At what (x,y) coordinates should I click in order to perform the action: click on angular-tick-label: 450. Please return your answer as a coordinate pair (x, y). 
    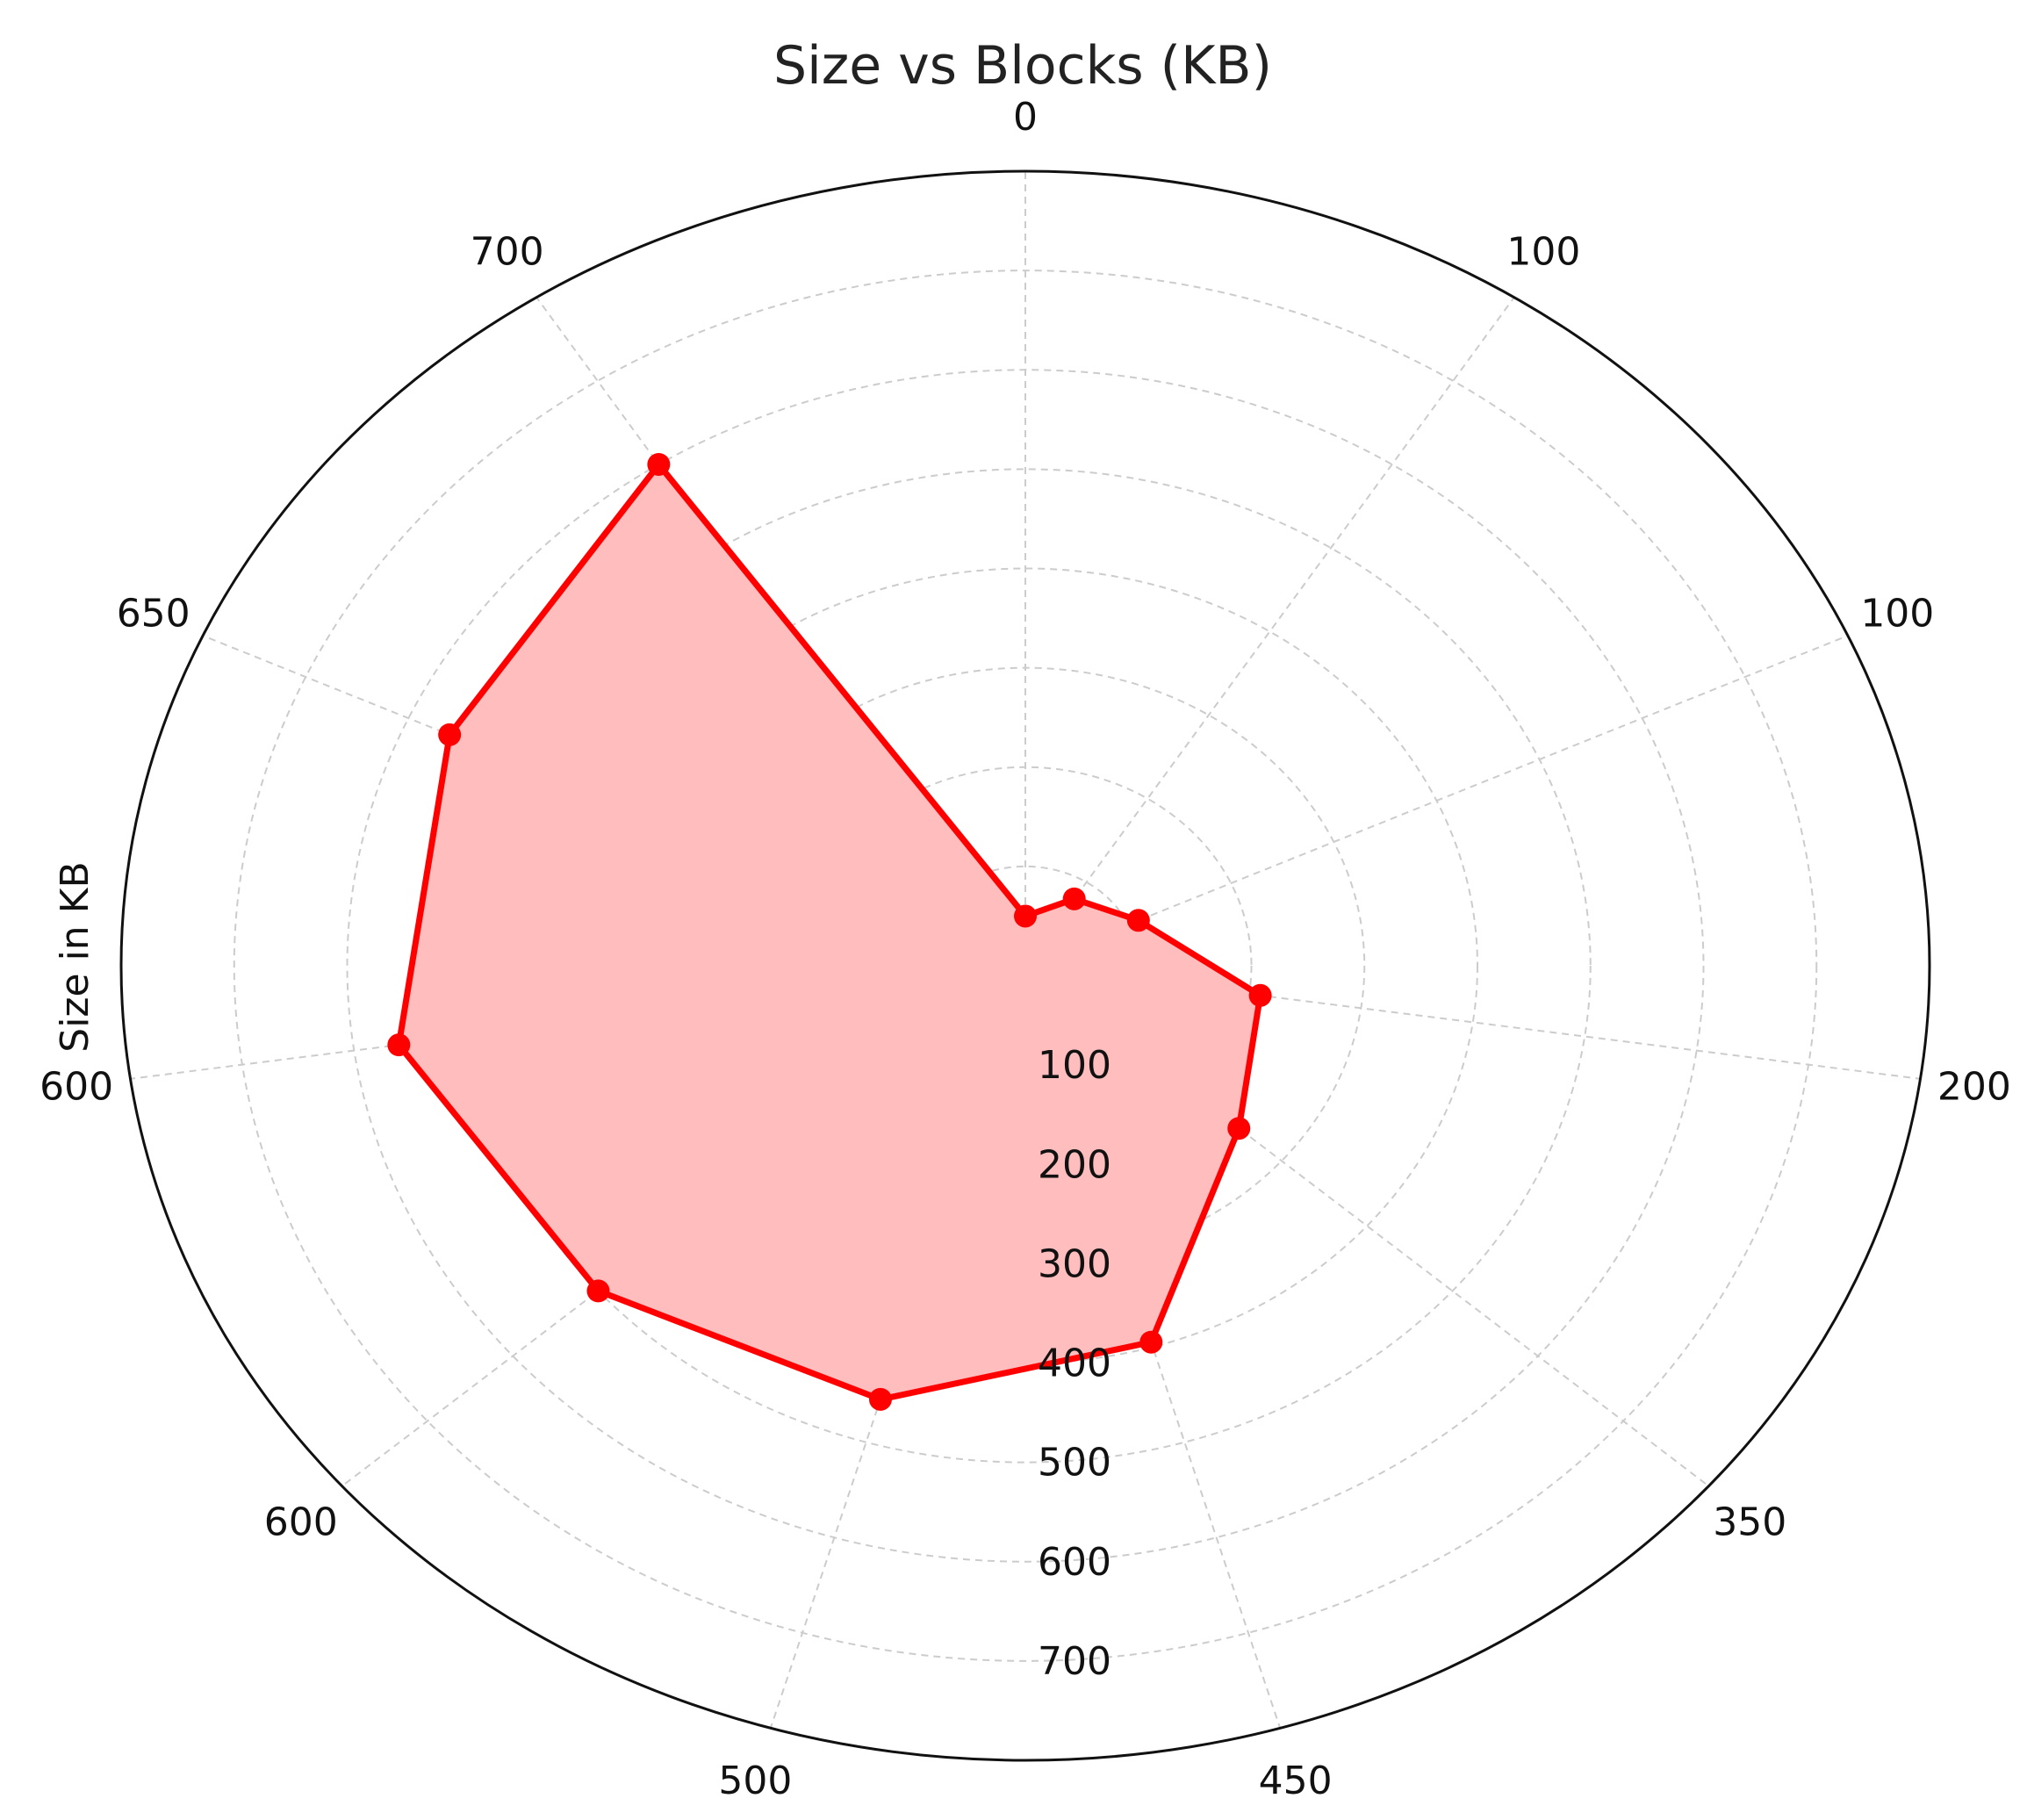
    Looking at the image, I should click on (1296, 1781).